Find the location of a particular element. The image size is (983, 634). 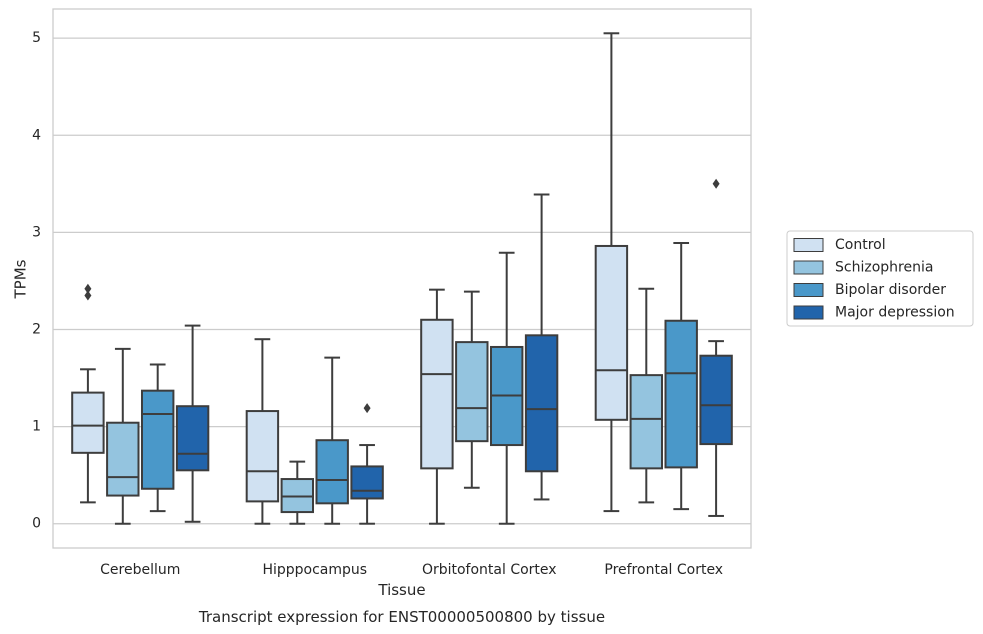

x-axis-label: Tissue is located at coordinates (401, 590).